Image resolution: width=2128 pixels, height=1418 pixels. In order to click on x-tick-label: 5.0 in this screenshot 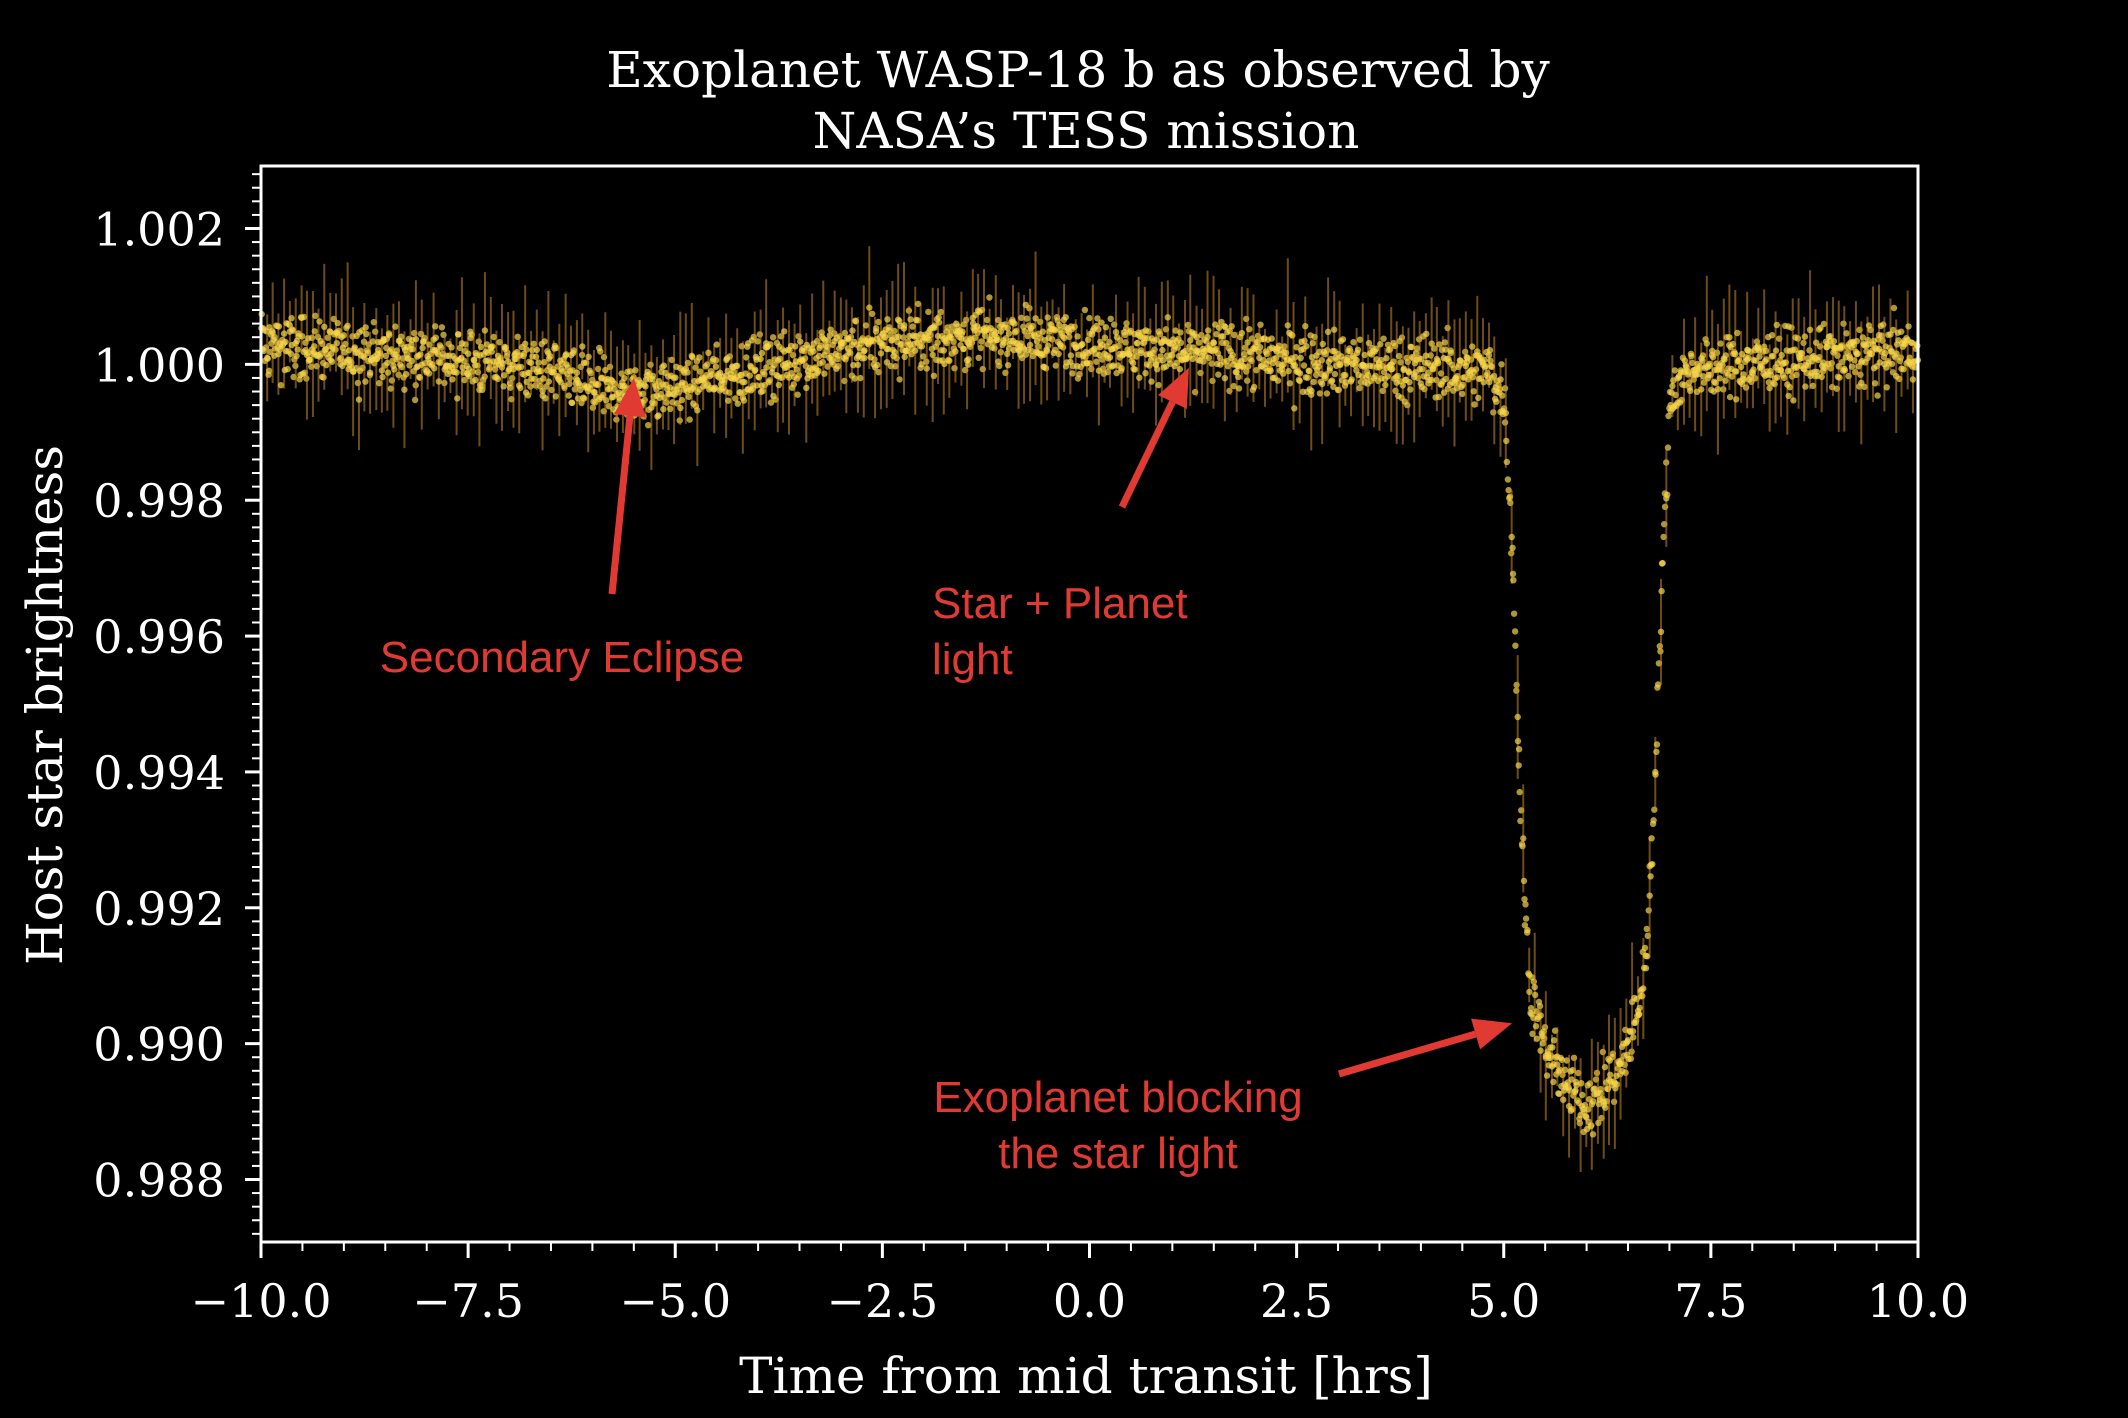, I will do `click(1503, 1301)`.